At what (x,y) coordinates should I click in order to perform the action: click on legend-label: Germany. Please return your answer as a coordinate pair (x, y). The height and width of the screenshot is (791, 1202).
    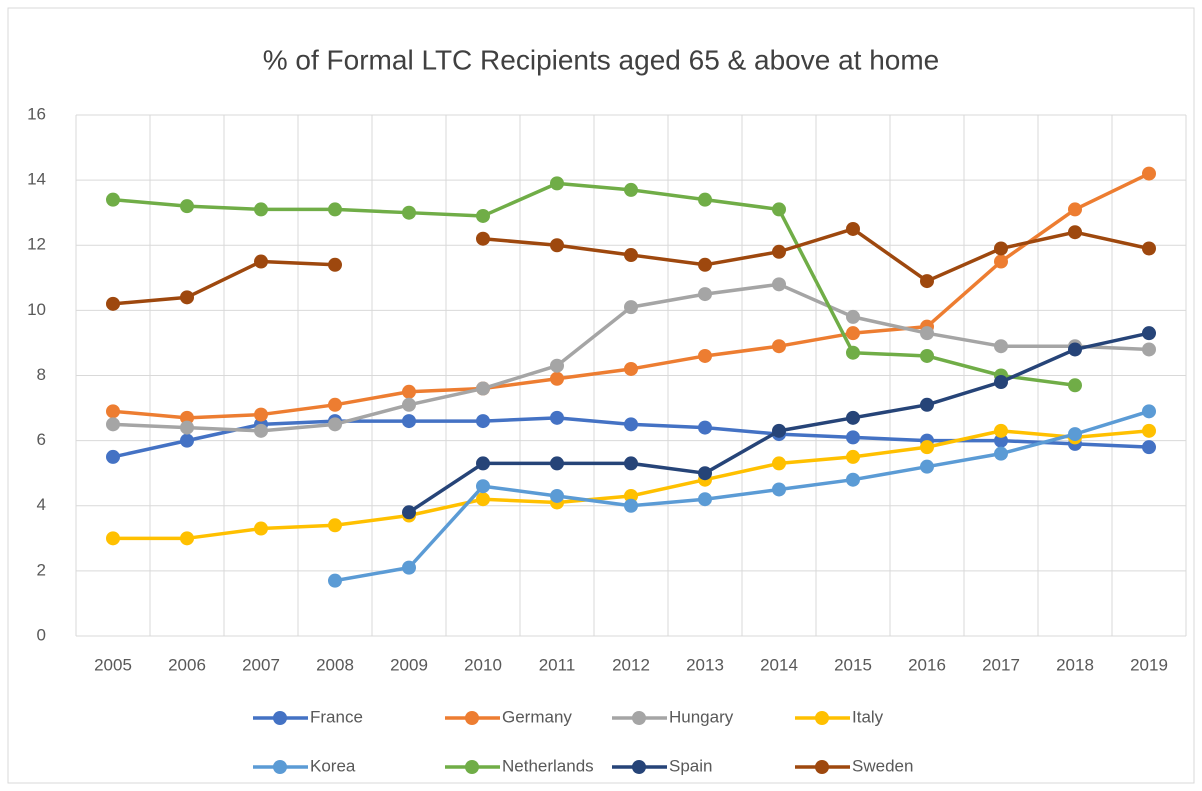
    Looking at the image, I should click on (537, 716).